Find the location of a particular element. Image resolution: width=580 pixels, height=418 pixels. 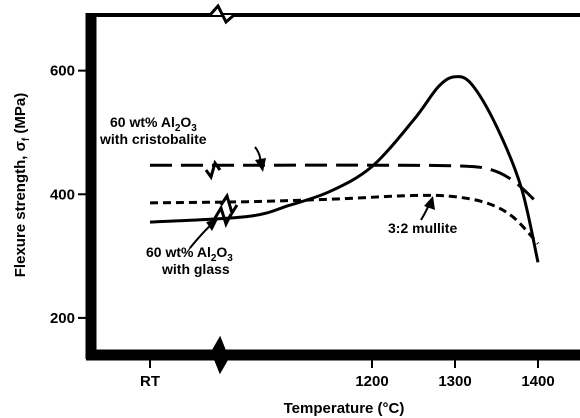

cristobalite-break is located at coordinates (213, 170).